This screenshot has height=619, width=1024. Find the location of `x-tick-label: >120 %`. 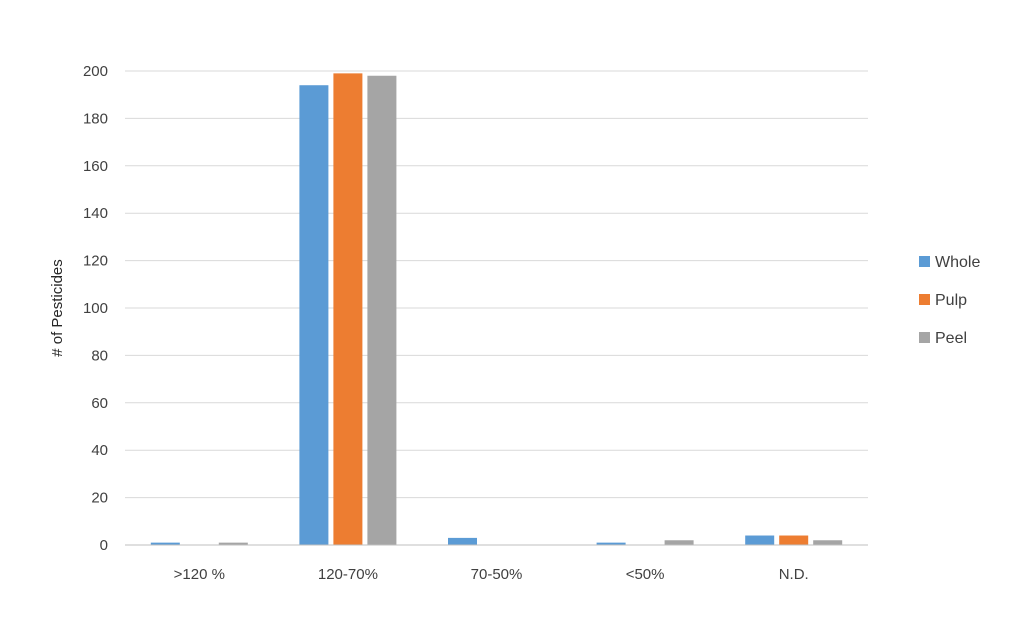

x-tick-label: >120 % is located at coordinates (199, 574).